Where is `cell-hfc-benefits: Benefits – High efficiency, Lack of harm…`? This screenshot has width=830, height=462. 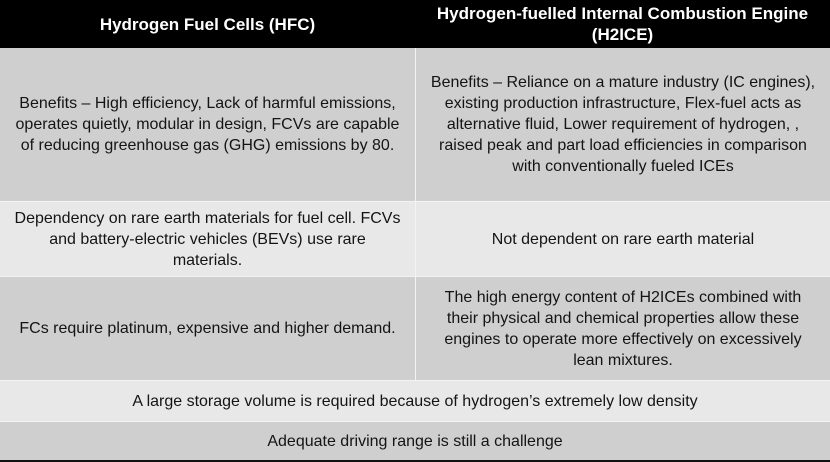
cell-hfc-benefits: Benefits – High efficiency, Lack of harm… is located at coordinates (207, 124).